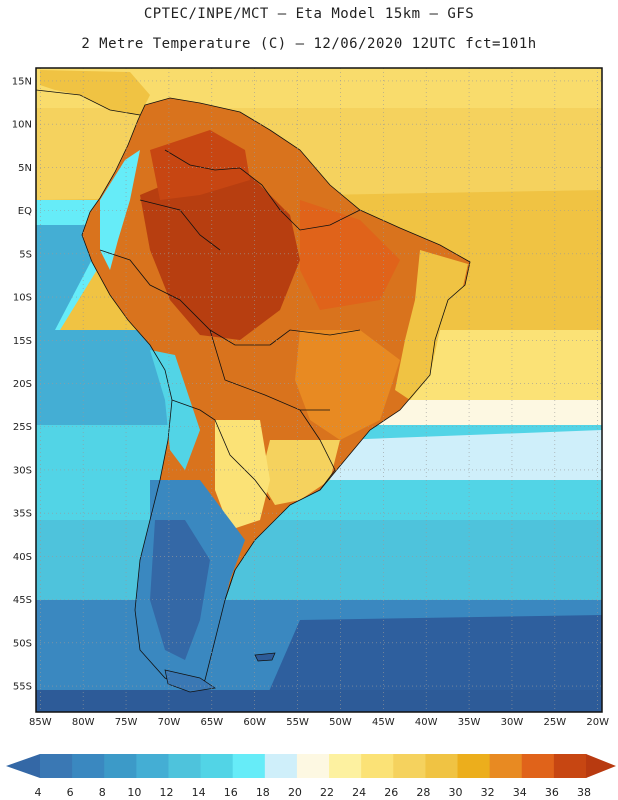 The height and width of the screenshot is (800, 618). Describe the element at coordinates (22, 600) in the screenshot. I see `lat-label: 45S` at that location.